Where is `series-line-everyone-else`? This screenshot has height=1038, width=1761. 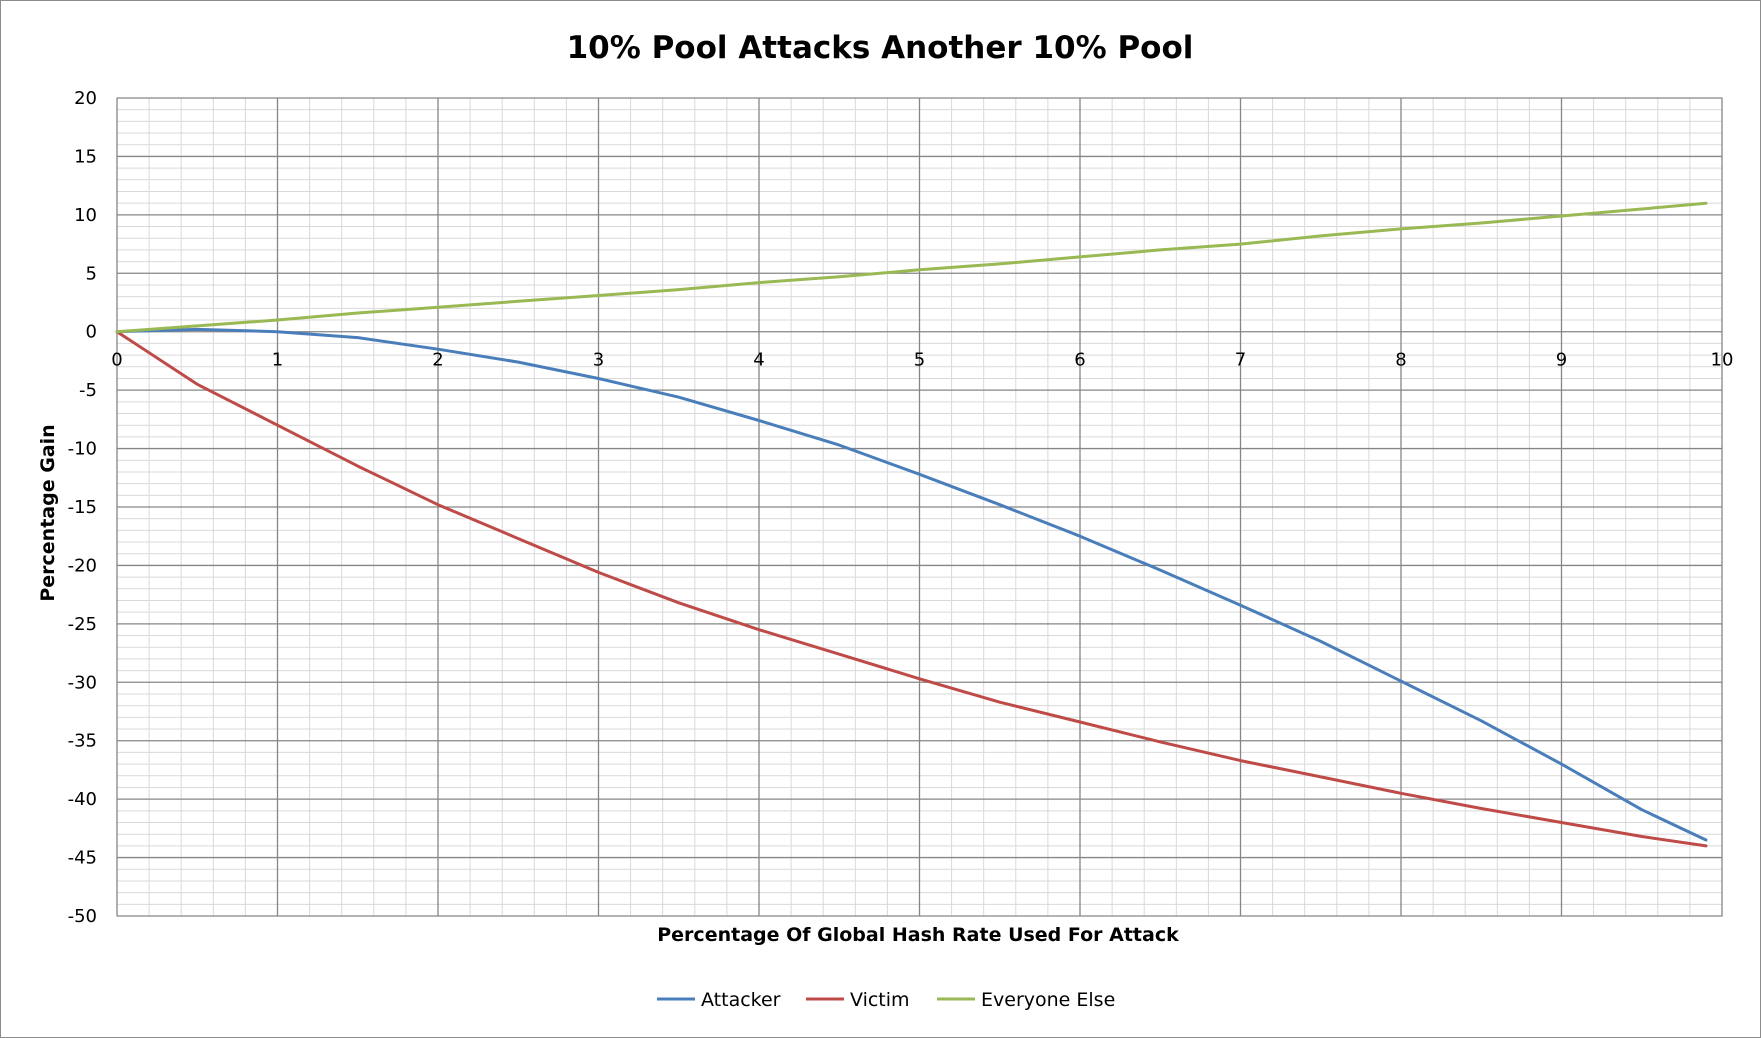 series-line-everyone-else is located at coordinates (911, 267).